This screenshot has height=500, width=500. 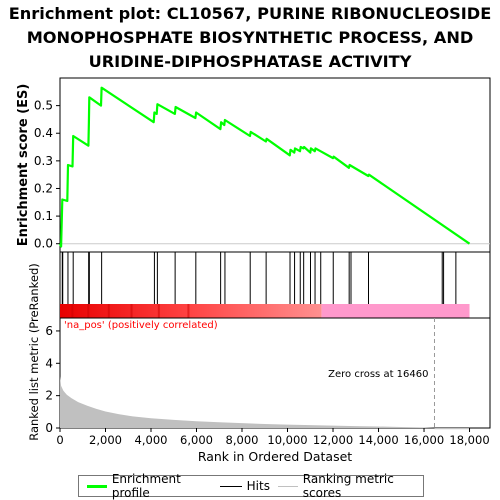 I want to click on legend-item-enrichment-profile: Enrichment profile, so click(x=149, y=486).